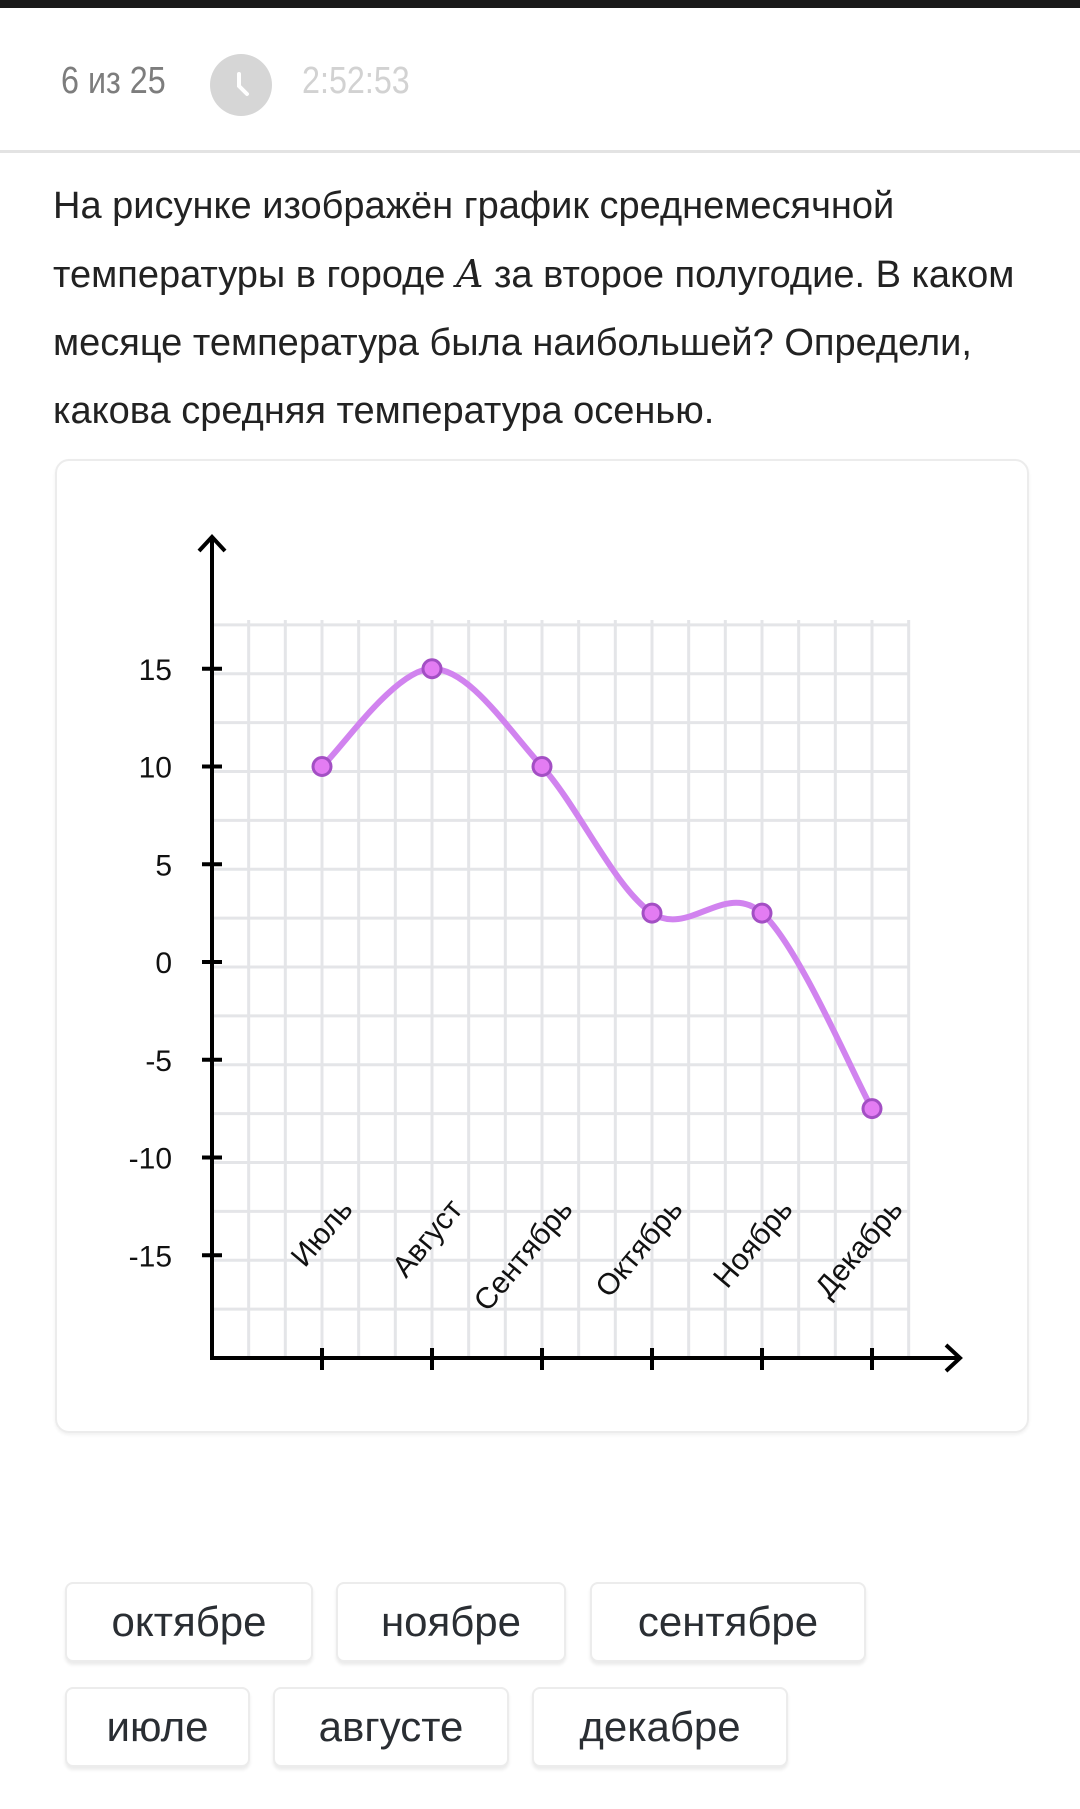 The height and width of the screenshot is (1809, 1080). What do you see at coordinates (753, 1243) in the screenshot?
I see `x-tick-label: Ноябрь` at bounding box center [753, 1243].